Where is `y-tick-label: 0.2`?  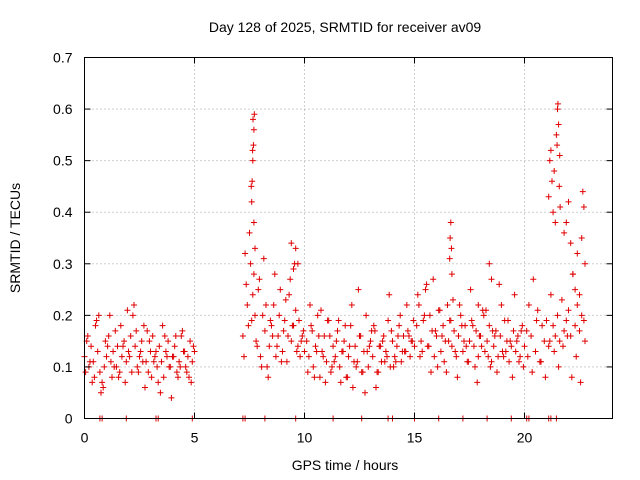 y-tick-label: 0.2 is located at coordinates (63, 315).